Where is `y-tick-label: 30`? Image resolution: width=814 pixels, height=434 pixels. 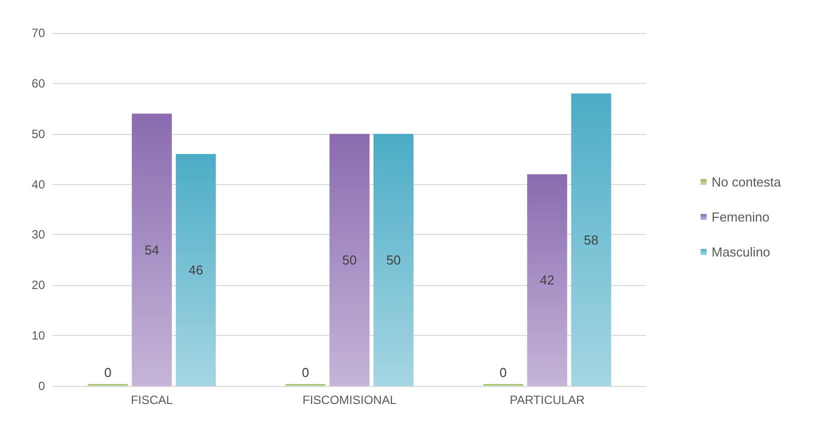
y-tick-label: 30 is located at coordinates (39, 235).